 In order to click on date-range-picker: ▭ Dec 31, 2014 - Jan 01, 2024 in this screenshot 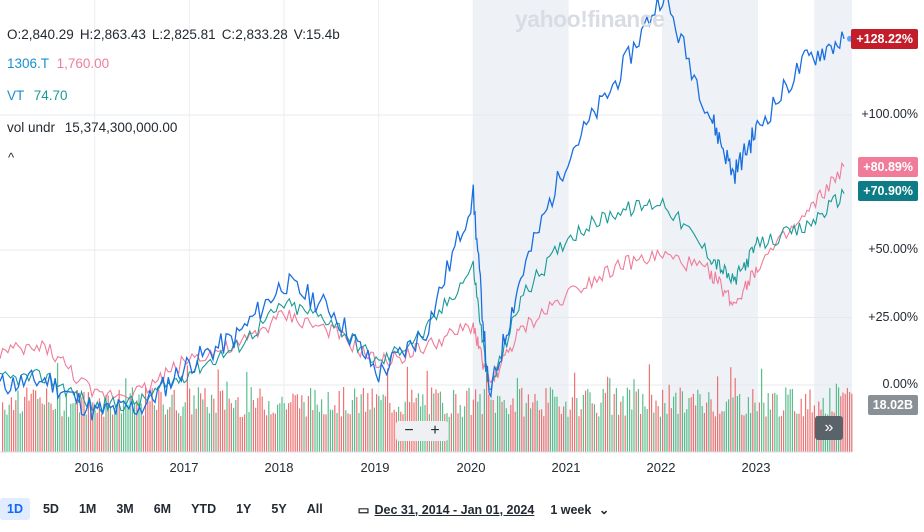, I will do `click(446, 509)`.